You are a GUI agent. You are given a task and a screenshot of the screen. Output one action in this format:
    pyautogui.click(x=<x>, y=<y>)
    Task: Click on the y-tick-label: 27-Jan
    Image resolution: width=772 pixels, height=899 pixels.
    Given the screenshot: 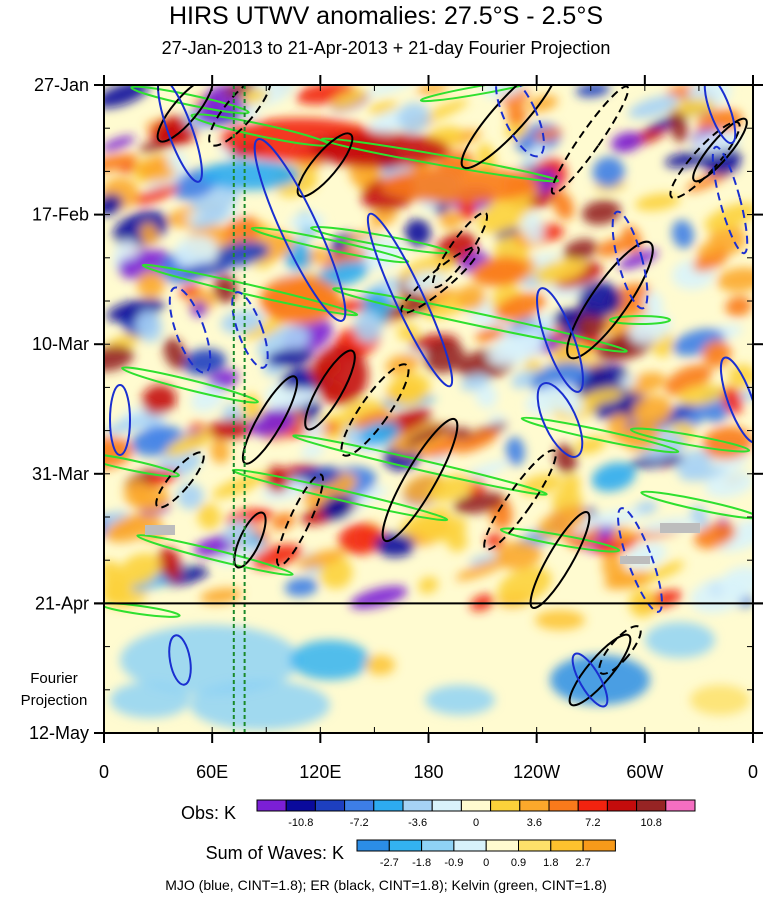 What is the action you would take?
    pyautogui.click(x=61, y=85)
    